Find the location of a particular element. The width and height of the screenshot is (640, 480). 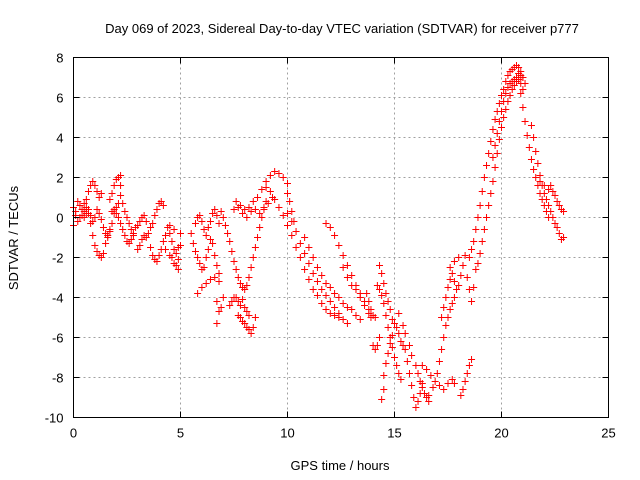

y-axis-label: SDTVAR / TECUs is located at coordinates (13, 237).